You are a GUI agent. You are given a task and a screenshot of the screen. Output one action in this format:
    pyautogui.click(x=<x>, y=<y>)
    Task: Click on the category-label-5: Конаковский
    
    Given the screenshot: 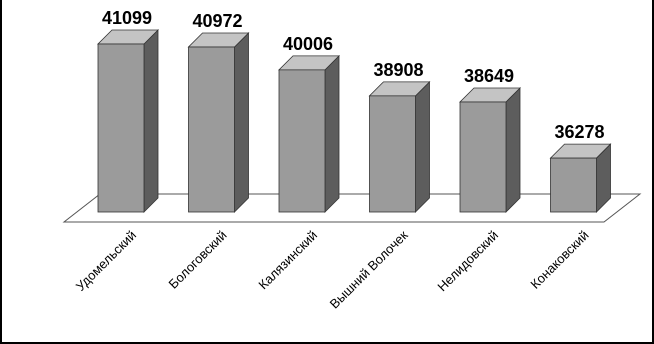 What is the action you would take?
    pyautogui.click(x=559, y=260)
    